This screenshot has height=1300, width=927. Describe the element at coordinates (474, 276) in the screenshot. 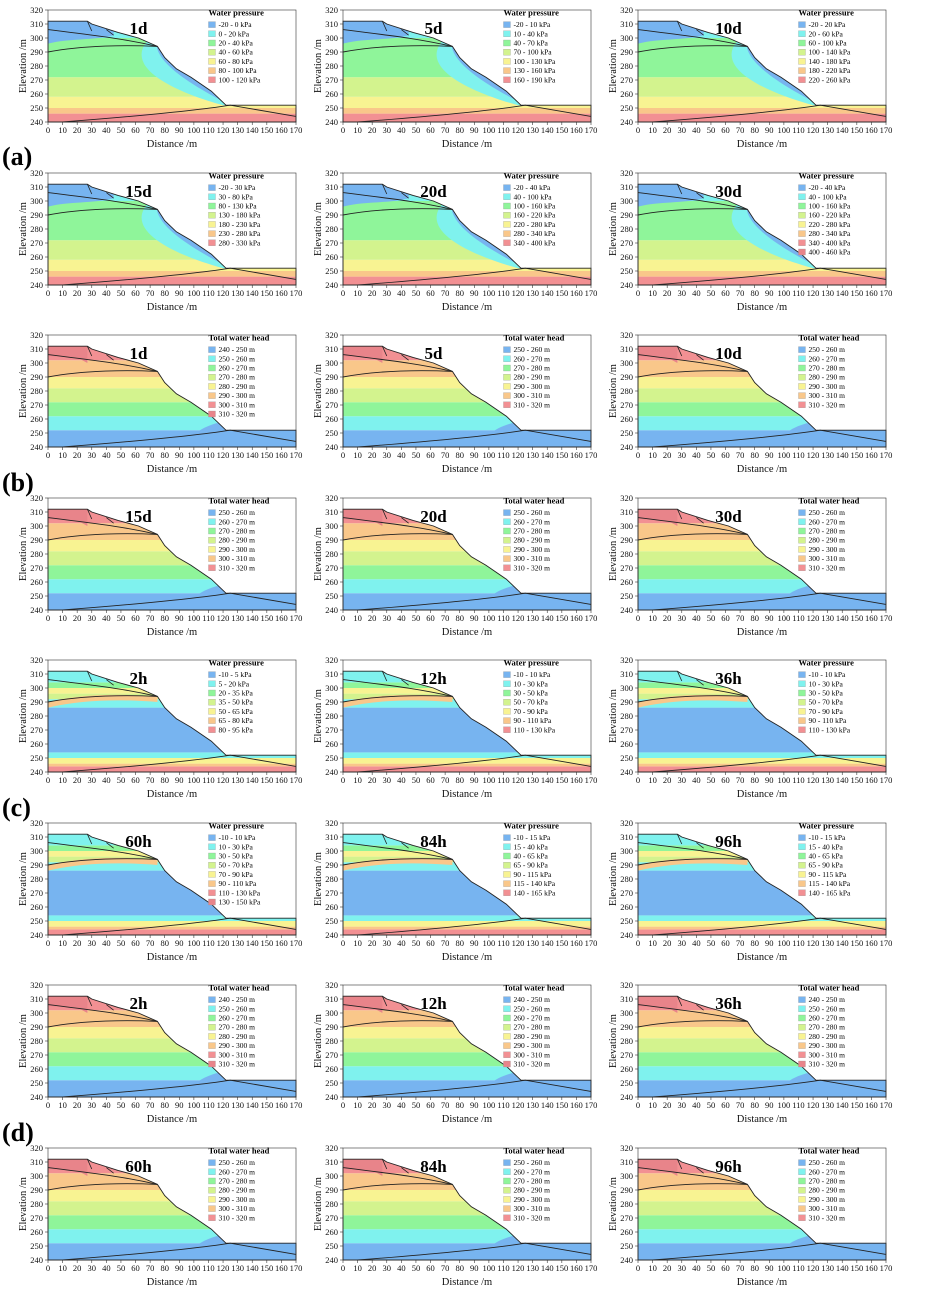

I see `bedrock-boundary` at that location.